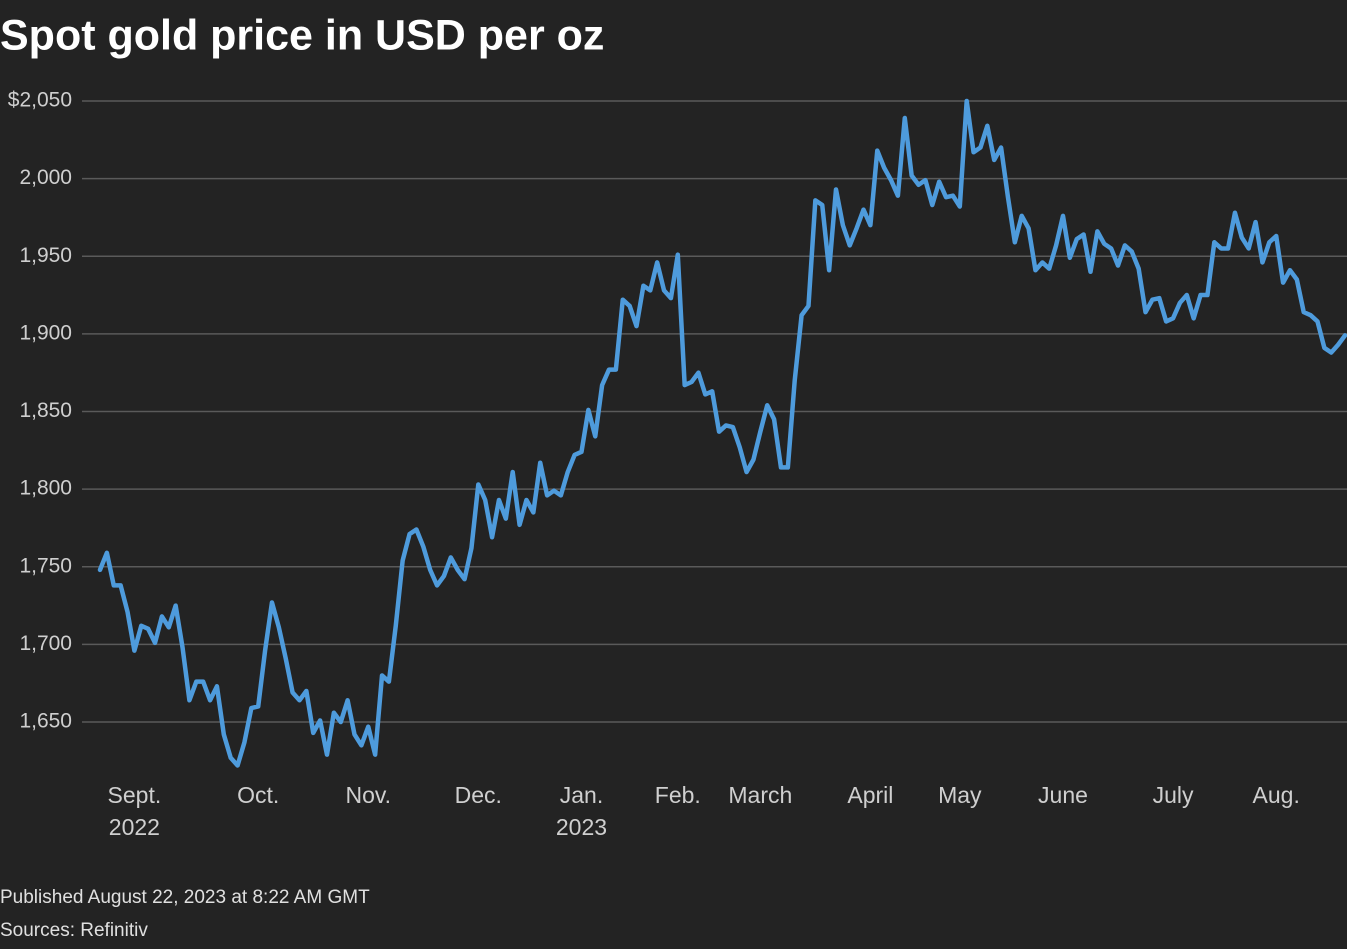 The width and height of the screenshot is (1347, 949). Describe the element at coordinates (45, 488) in the screenshot. I see `y-tick-label: 1,800` at that location.